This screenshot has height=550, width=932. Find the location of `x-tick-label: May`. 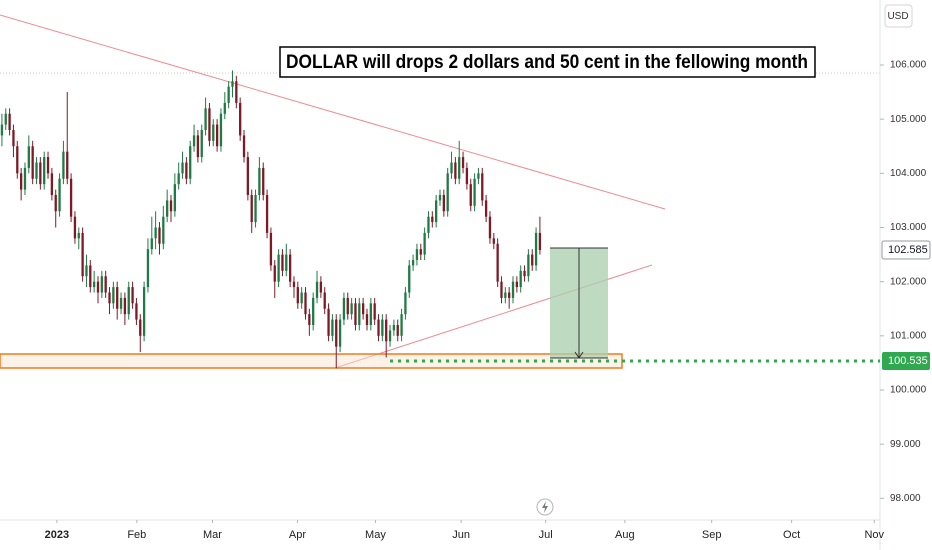

x-tick-label: May is located at coordinates (375, 535).